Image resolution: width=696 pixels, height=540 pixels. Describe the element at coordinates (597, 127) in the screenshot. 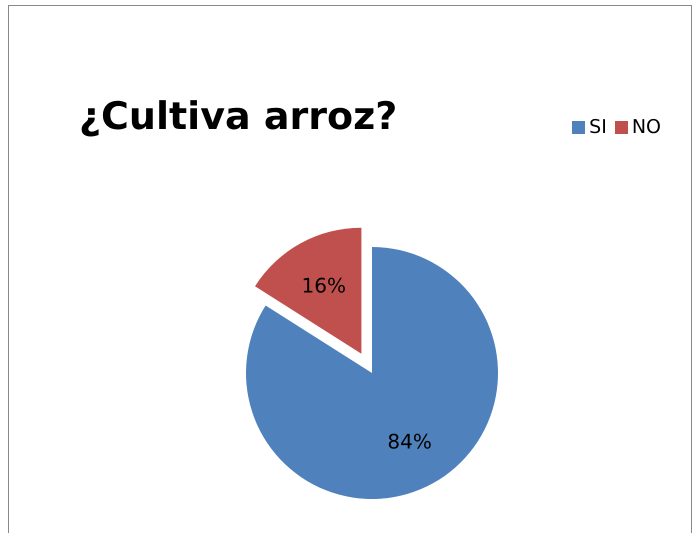

I see `legend-label: SI` at that location.